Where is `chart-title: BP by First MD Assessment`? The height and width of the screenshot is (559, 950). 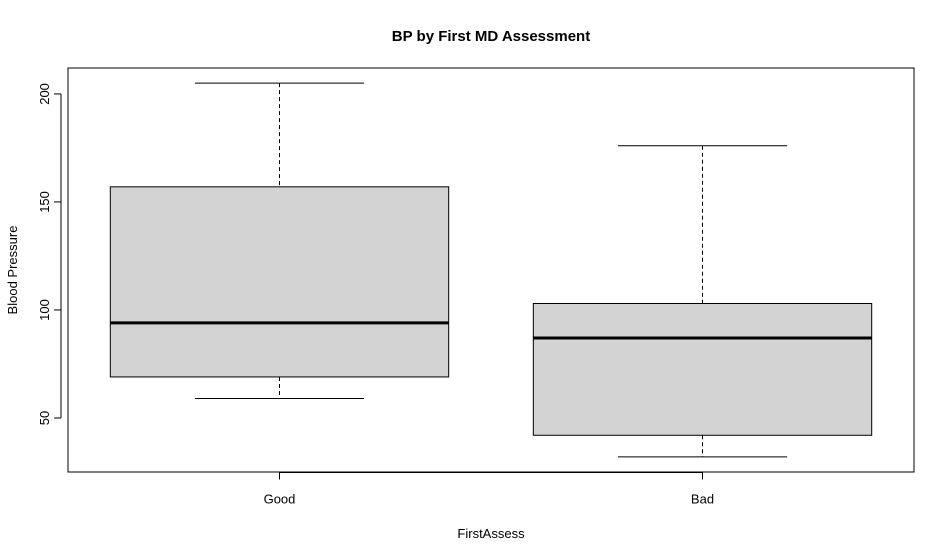
chart-title: BP by First MD Assessment is located at coordinates (491, 36).